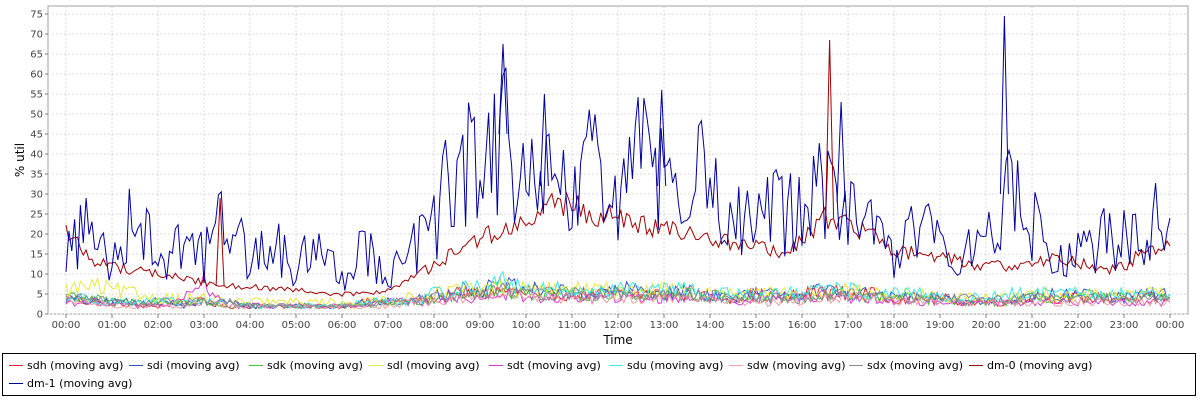 The image size is (1200, 400). Describe the element at coordinates (710, 325) in the screenshot. I see `x-tick-label: 14:00` at that location.